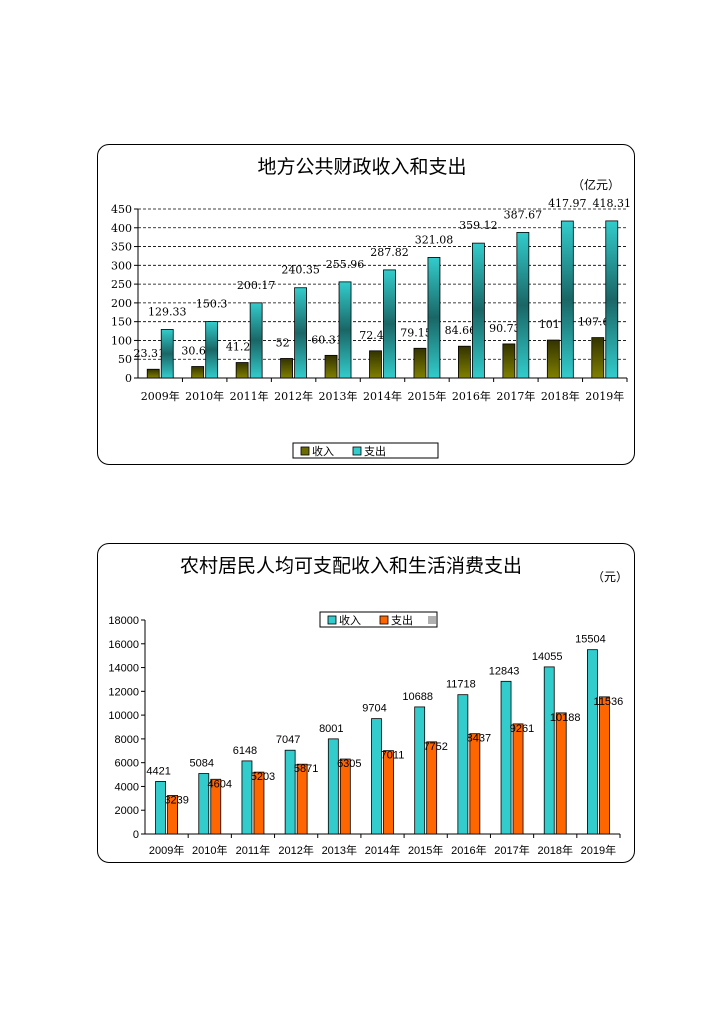 This screenshot has width=724, height=1024. I want to click on chart1-title: 地方公共财政收入和支出, so click(362, 167).